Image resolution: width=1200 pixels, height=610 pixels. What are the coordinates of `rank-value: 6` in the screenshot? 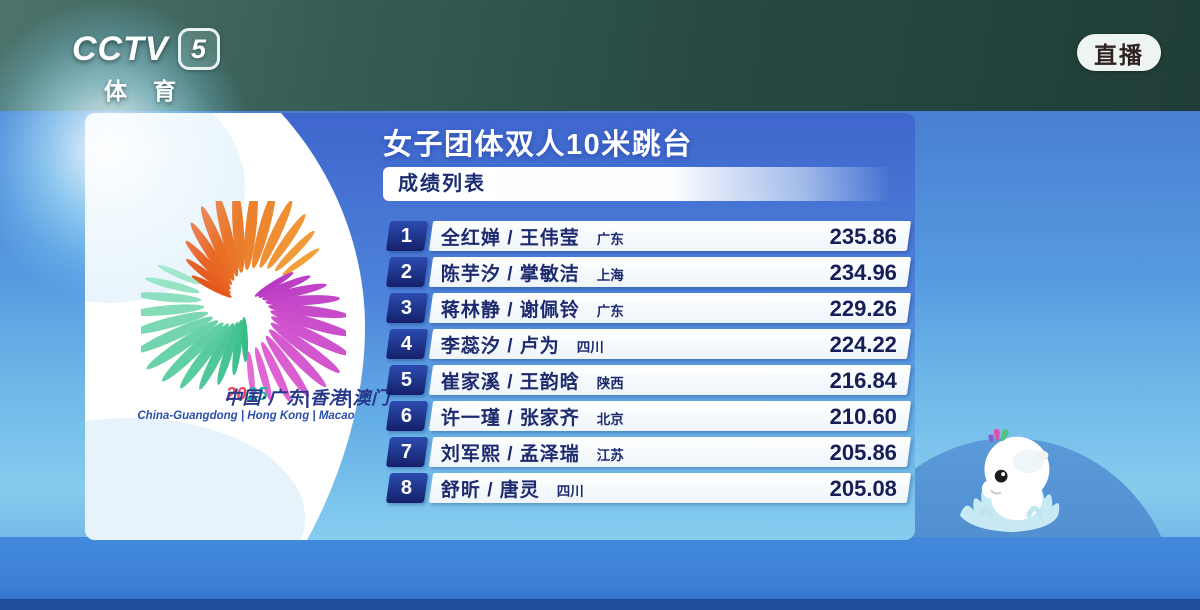 It's located at (407, 415).